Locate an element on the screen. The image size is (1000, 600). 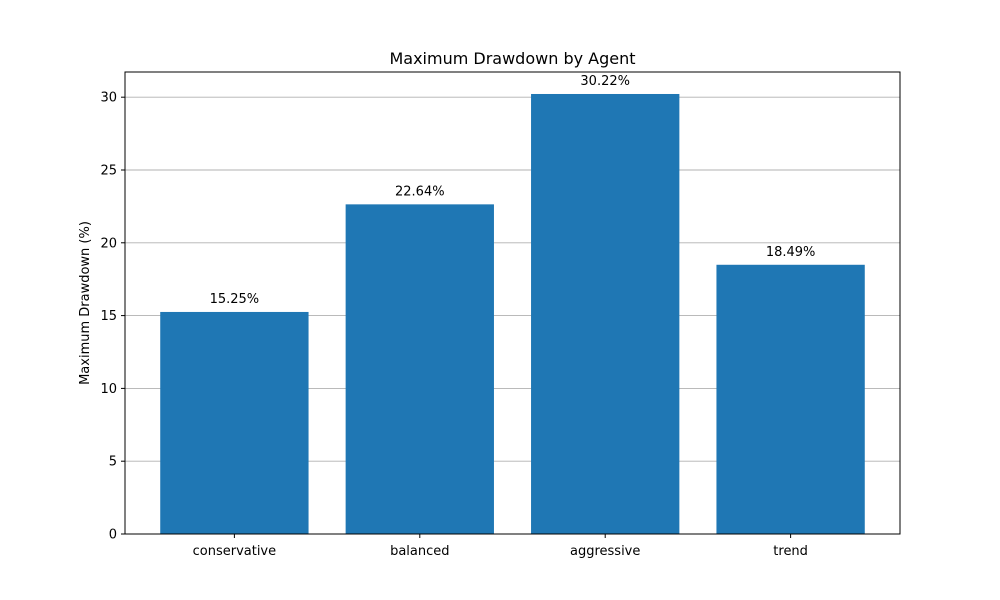
y-tick-label: 15 is located at coordinates (108, 316).